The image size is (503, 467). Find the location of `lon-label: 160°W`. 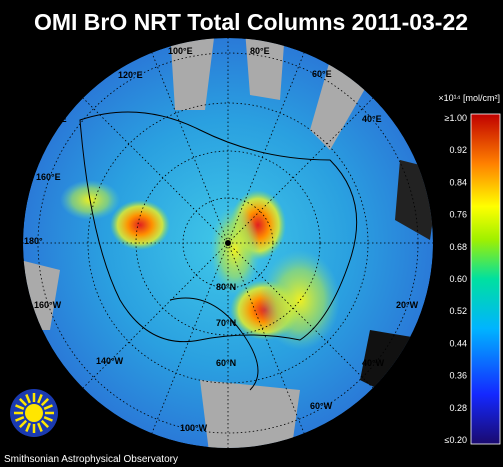

lon-label: 160°W is located at coordinates (48, 305).